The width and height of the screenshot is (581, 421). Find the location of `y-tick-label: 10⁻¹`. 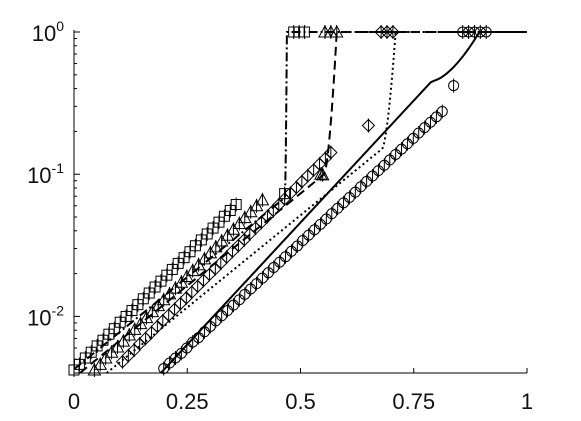

y-tick-label: 10⁻¹ is located at coordinates (45, 174).